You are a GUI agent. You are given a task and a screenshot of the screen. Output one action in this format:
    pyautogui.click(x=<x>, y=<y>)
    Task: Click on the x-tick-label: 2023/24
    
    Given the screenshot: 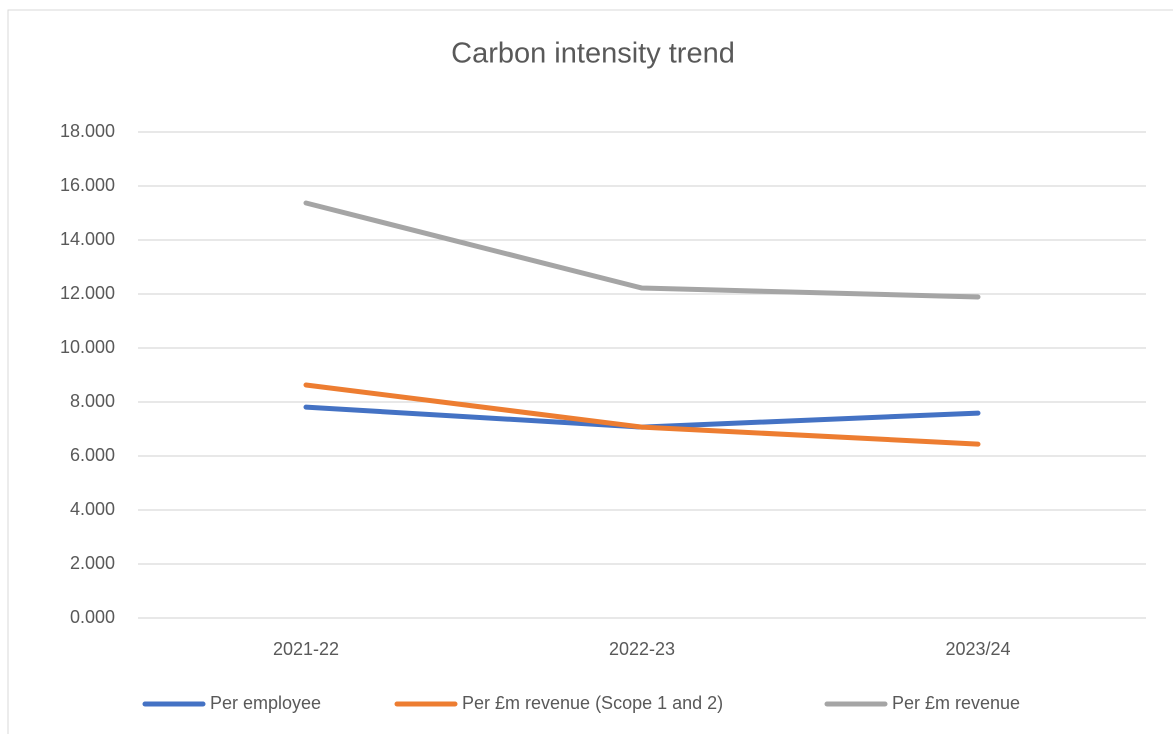 What is the action you would take?
    pyautogui.click(x=977, y=649)
    